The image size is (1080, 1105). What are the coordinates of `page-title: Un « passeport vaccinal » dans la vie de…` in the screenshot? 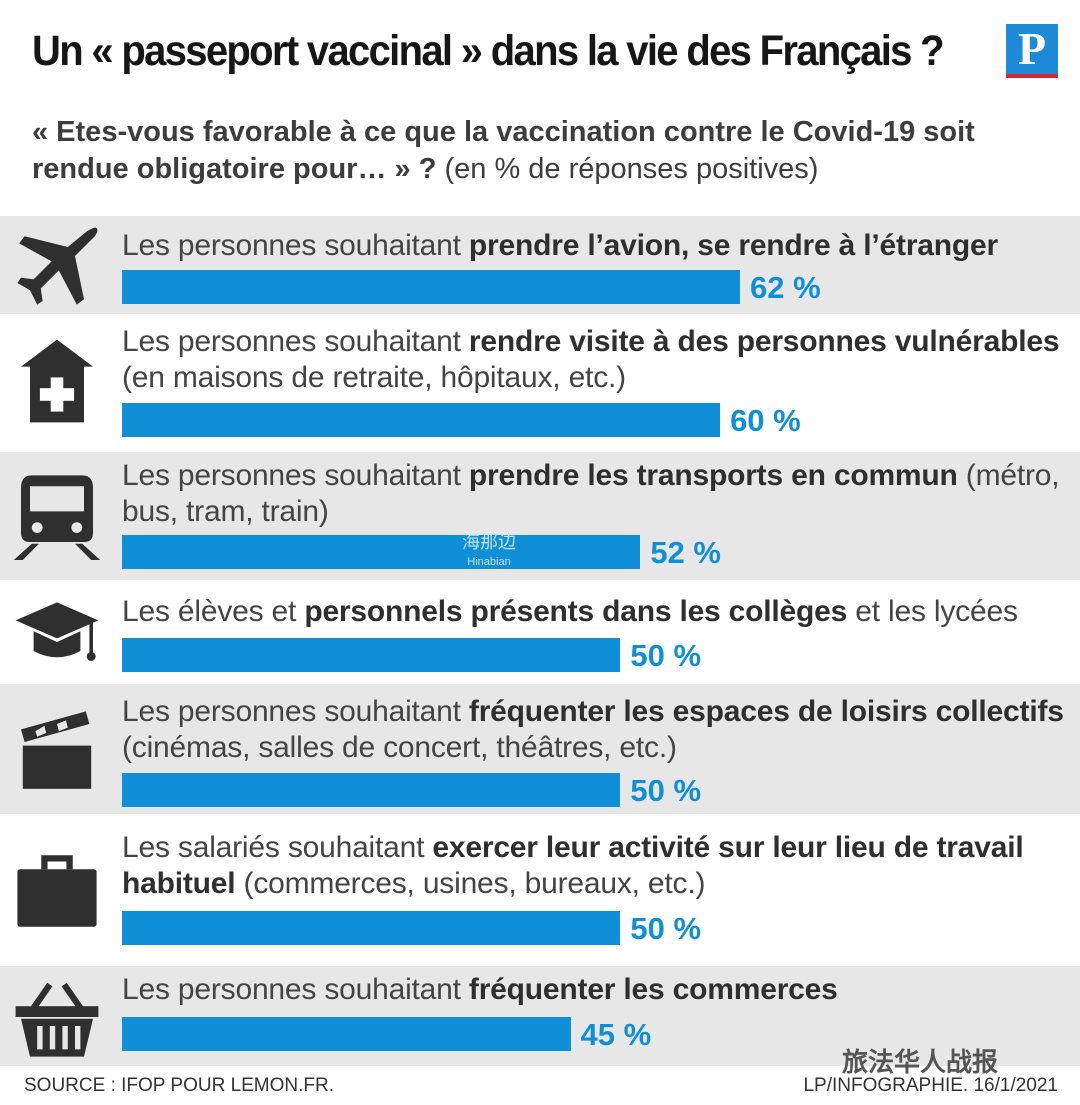 It's located at (488, 51).